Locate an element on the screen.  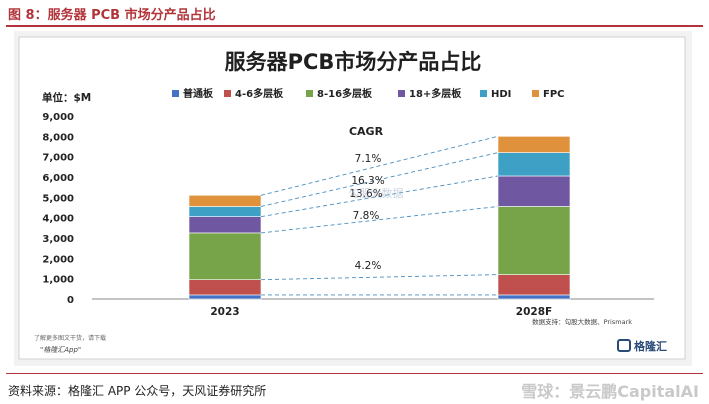
y-tick-label: 5,000 is located at coordinates (58, 198).